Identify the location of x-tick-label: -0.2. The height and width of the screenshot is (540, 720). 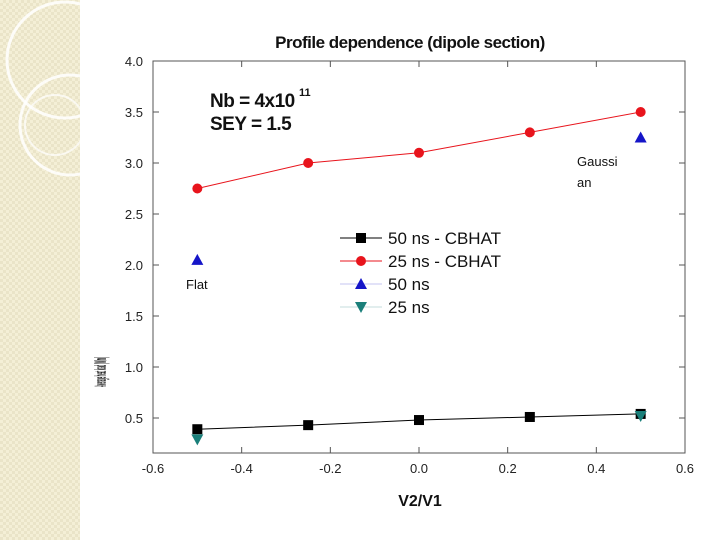
(330, 468).